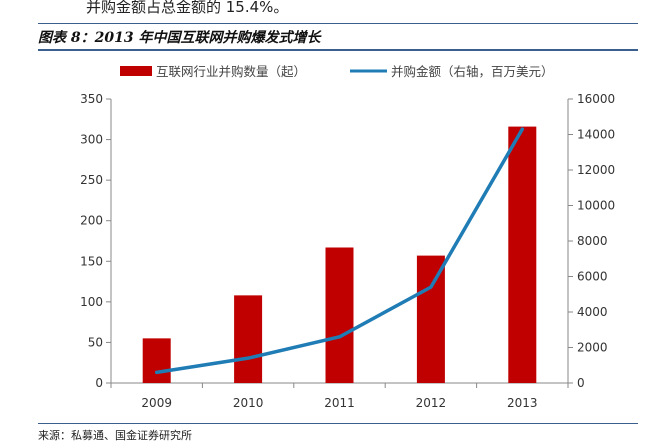 The image size is (653, 443). Describe the element at coordinates (338, 23) in the screenshot. I see `top-rule` at that location.